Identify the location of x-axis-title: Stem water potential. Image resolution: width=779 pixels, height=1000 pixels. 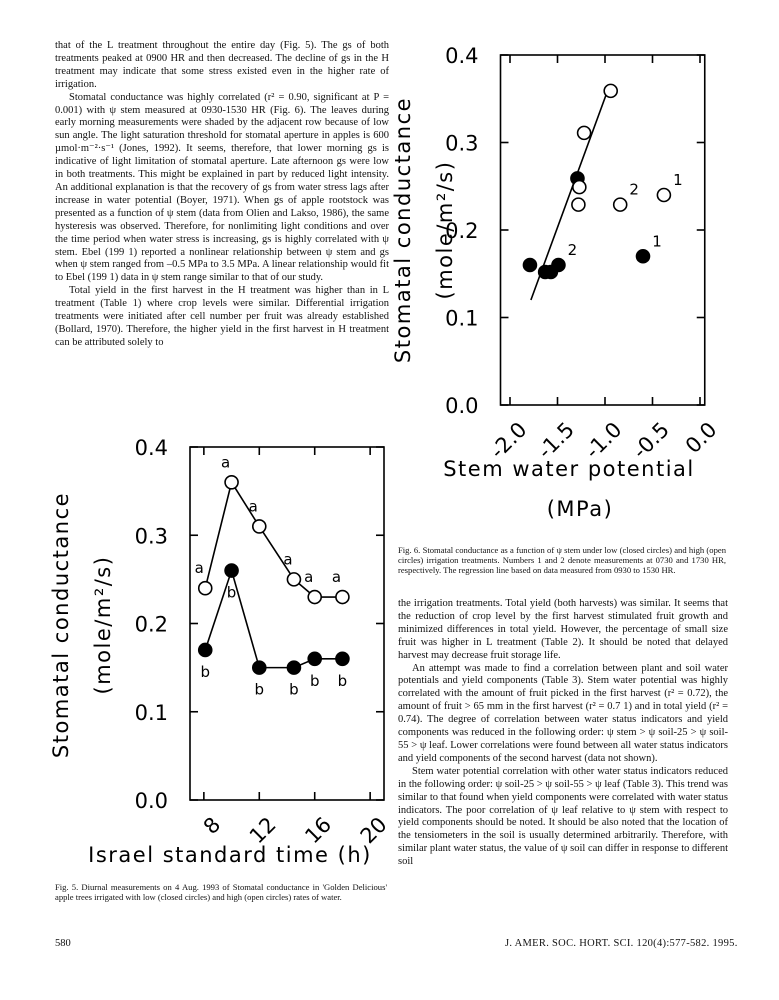
(569, 469).